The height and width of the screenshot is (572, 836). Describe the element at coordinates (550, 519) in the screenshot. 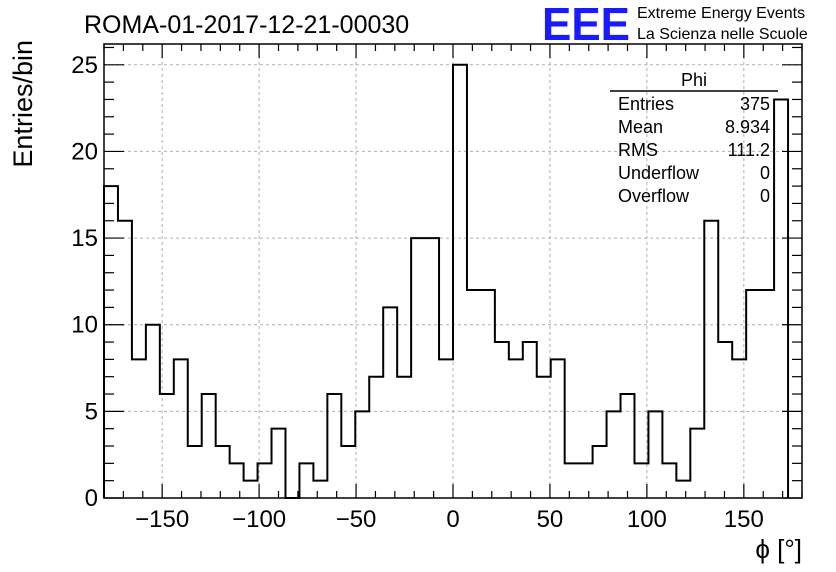

I see `x-tick-label: 50` at that location.